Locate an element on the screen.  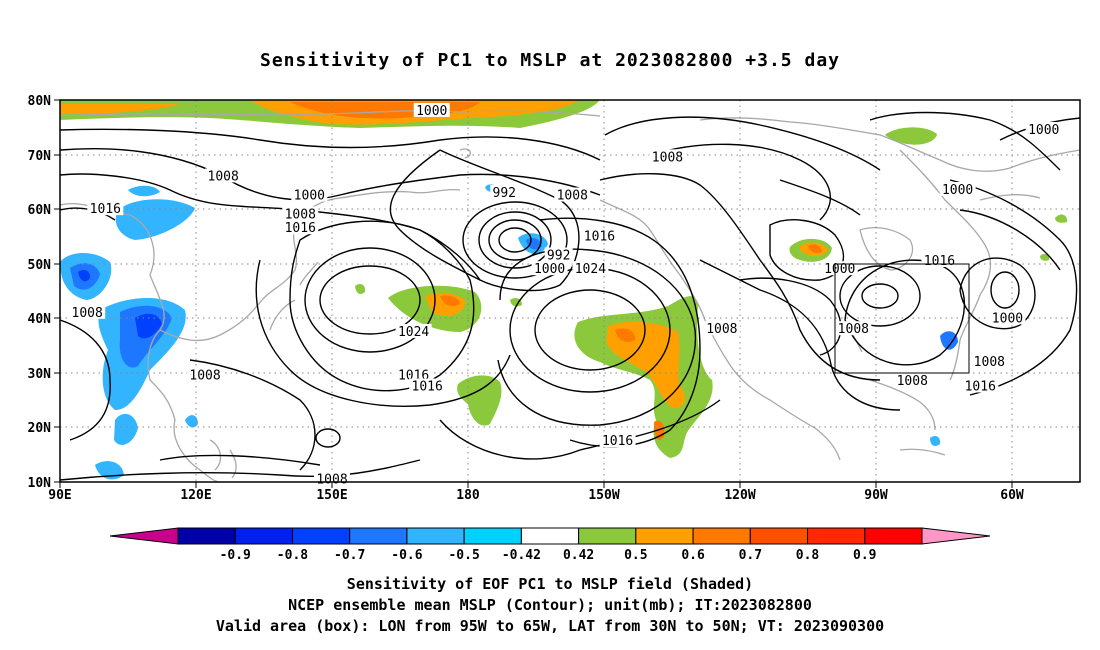
colorbar-label: -0.42 is located at coordinates (521, 555).